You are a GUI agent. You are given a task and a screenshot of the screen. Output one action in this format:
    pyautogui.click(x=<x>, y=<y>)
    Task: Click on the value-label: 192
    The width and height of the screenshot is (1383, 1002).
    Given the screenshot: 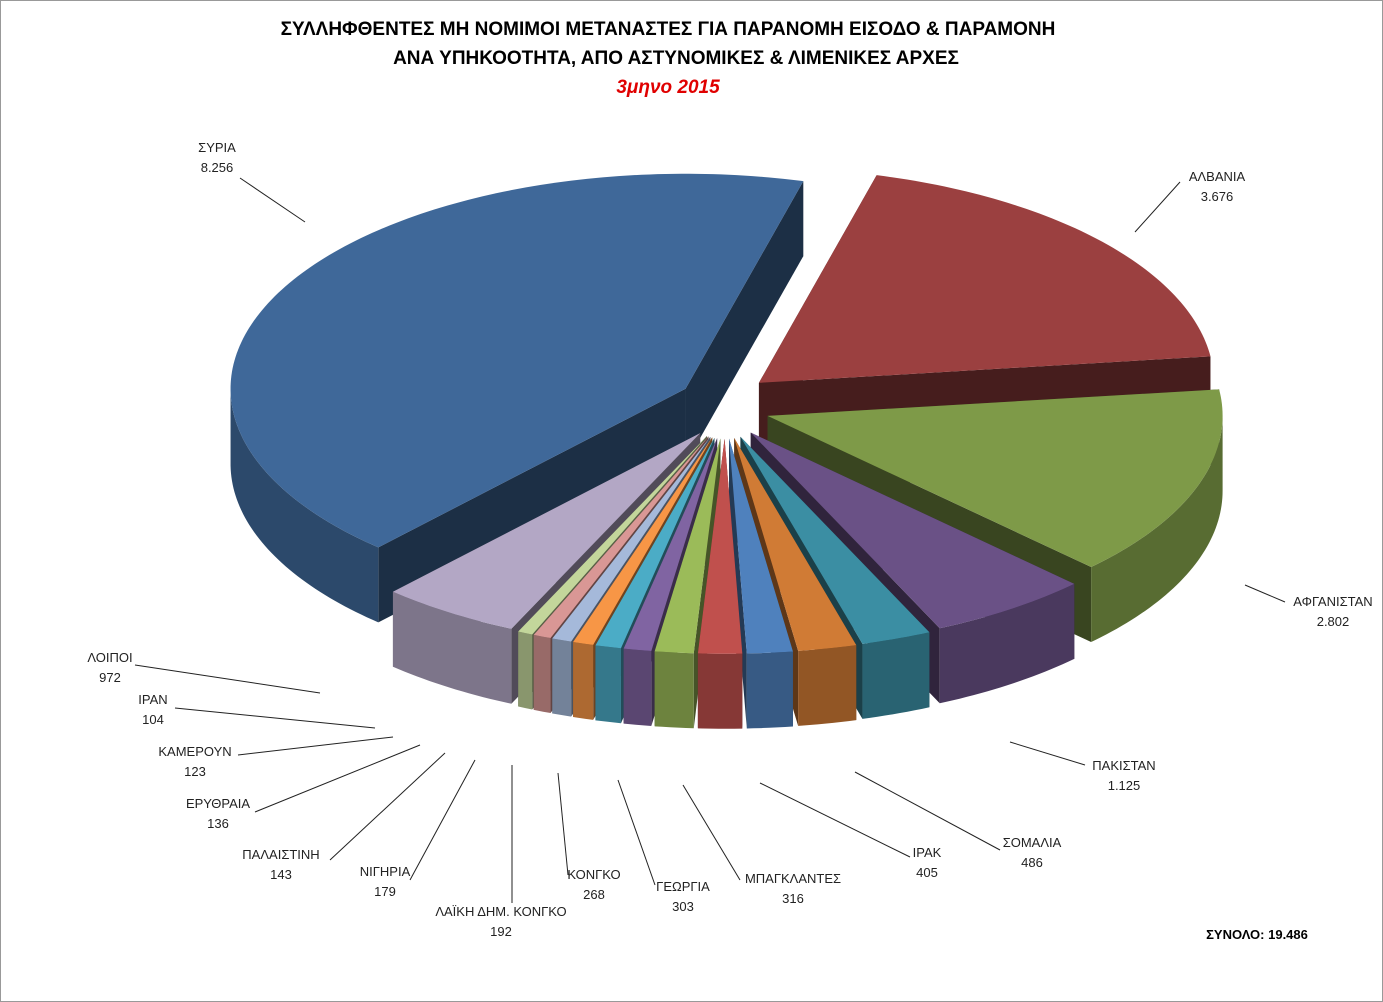 What is the action you would take?
    pyautogui.click(x=501, y=931)
    